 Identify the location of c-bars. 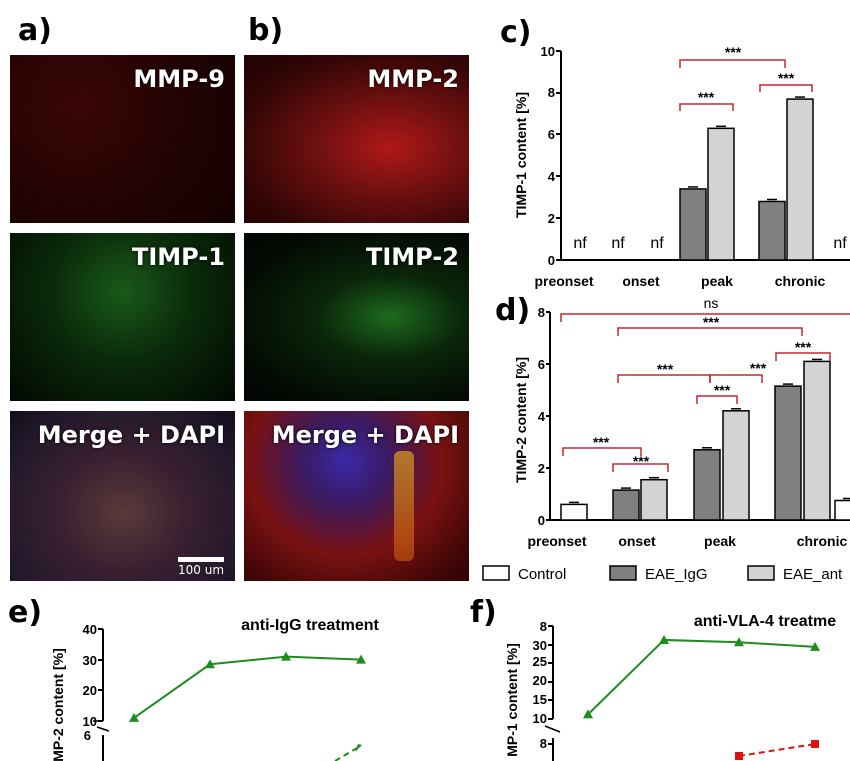
(746, 178).